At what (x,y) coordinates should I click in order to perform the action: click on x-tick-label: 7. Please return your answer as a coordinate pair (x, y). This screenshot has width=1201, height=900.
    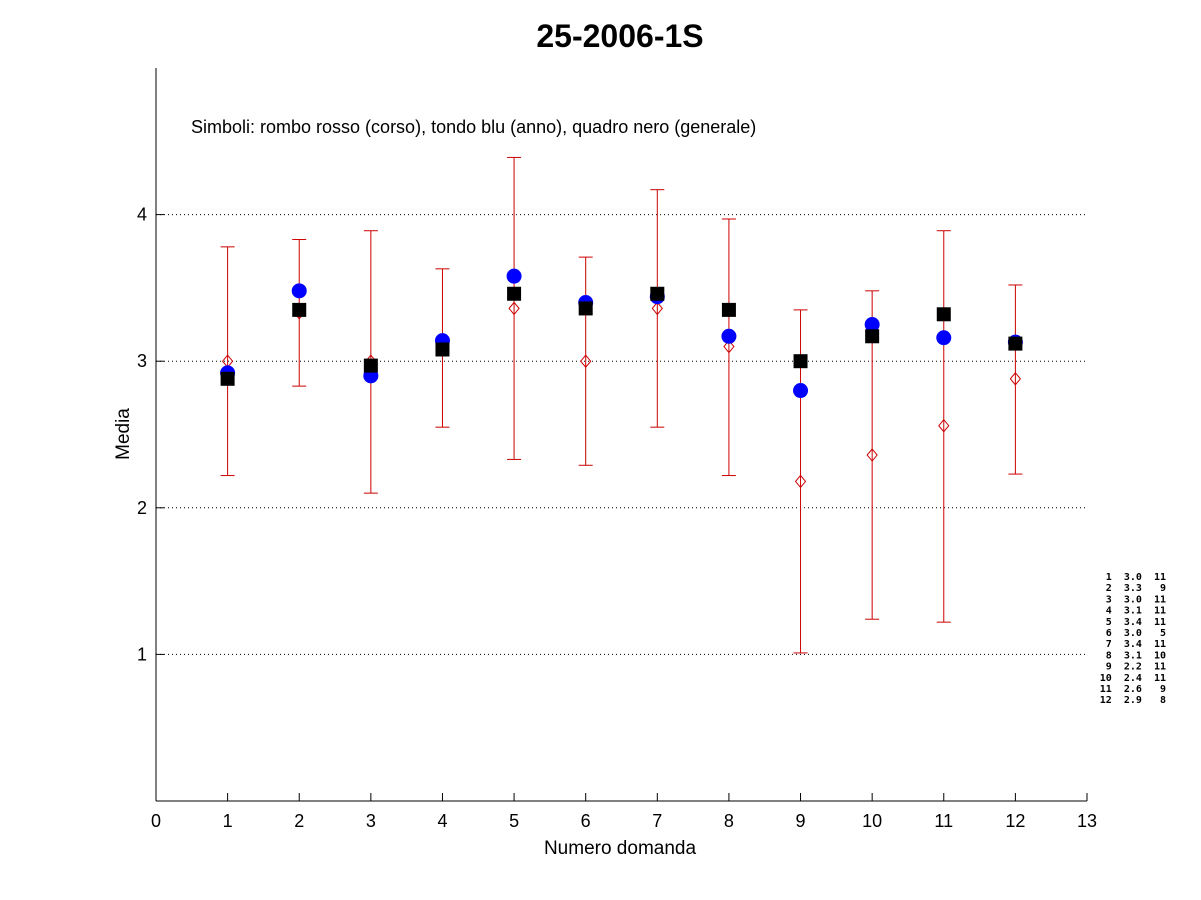
    Looking at the image, I should click on (657, 821).